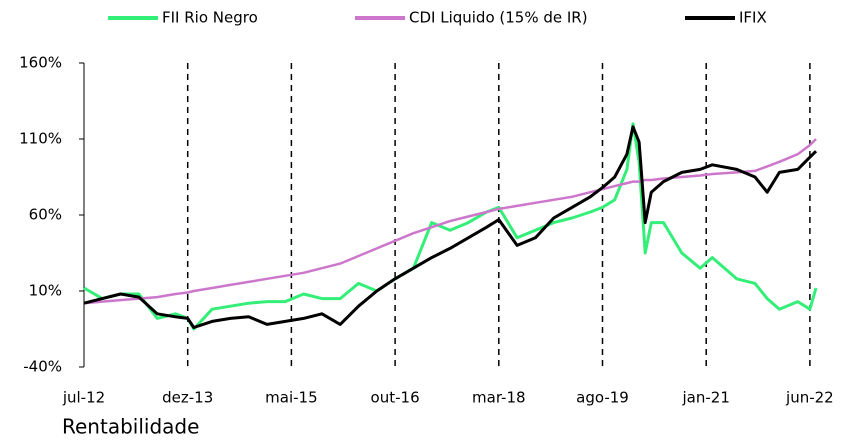 Image resolution: width=846 pixels, height=441 pixels. I want to click on chart-title: Rentabilidade, so click(130, 427).